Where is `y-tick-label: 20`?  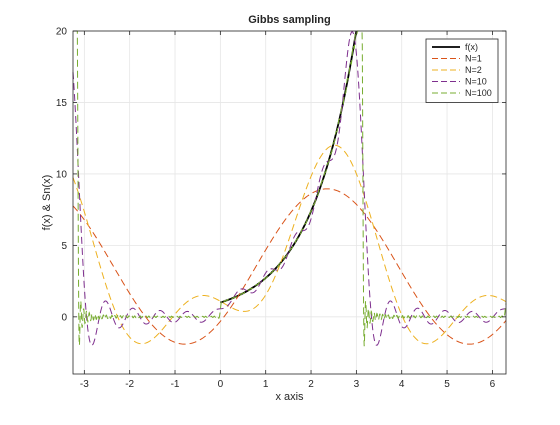 y-tick-label: 20 is located at coordinates (62, 32).